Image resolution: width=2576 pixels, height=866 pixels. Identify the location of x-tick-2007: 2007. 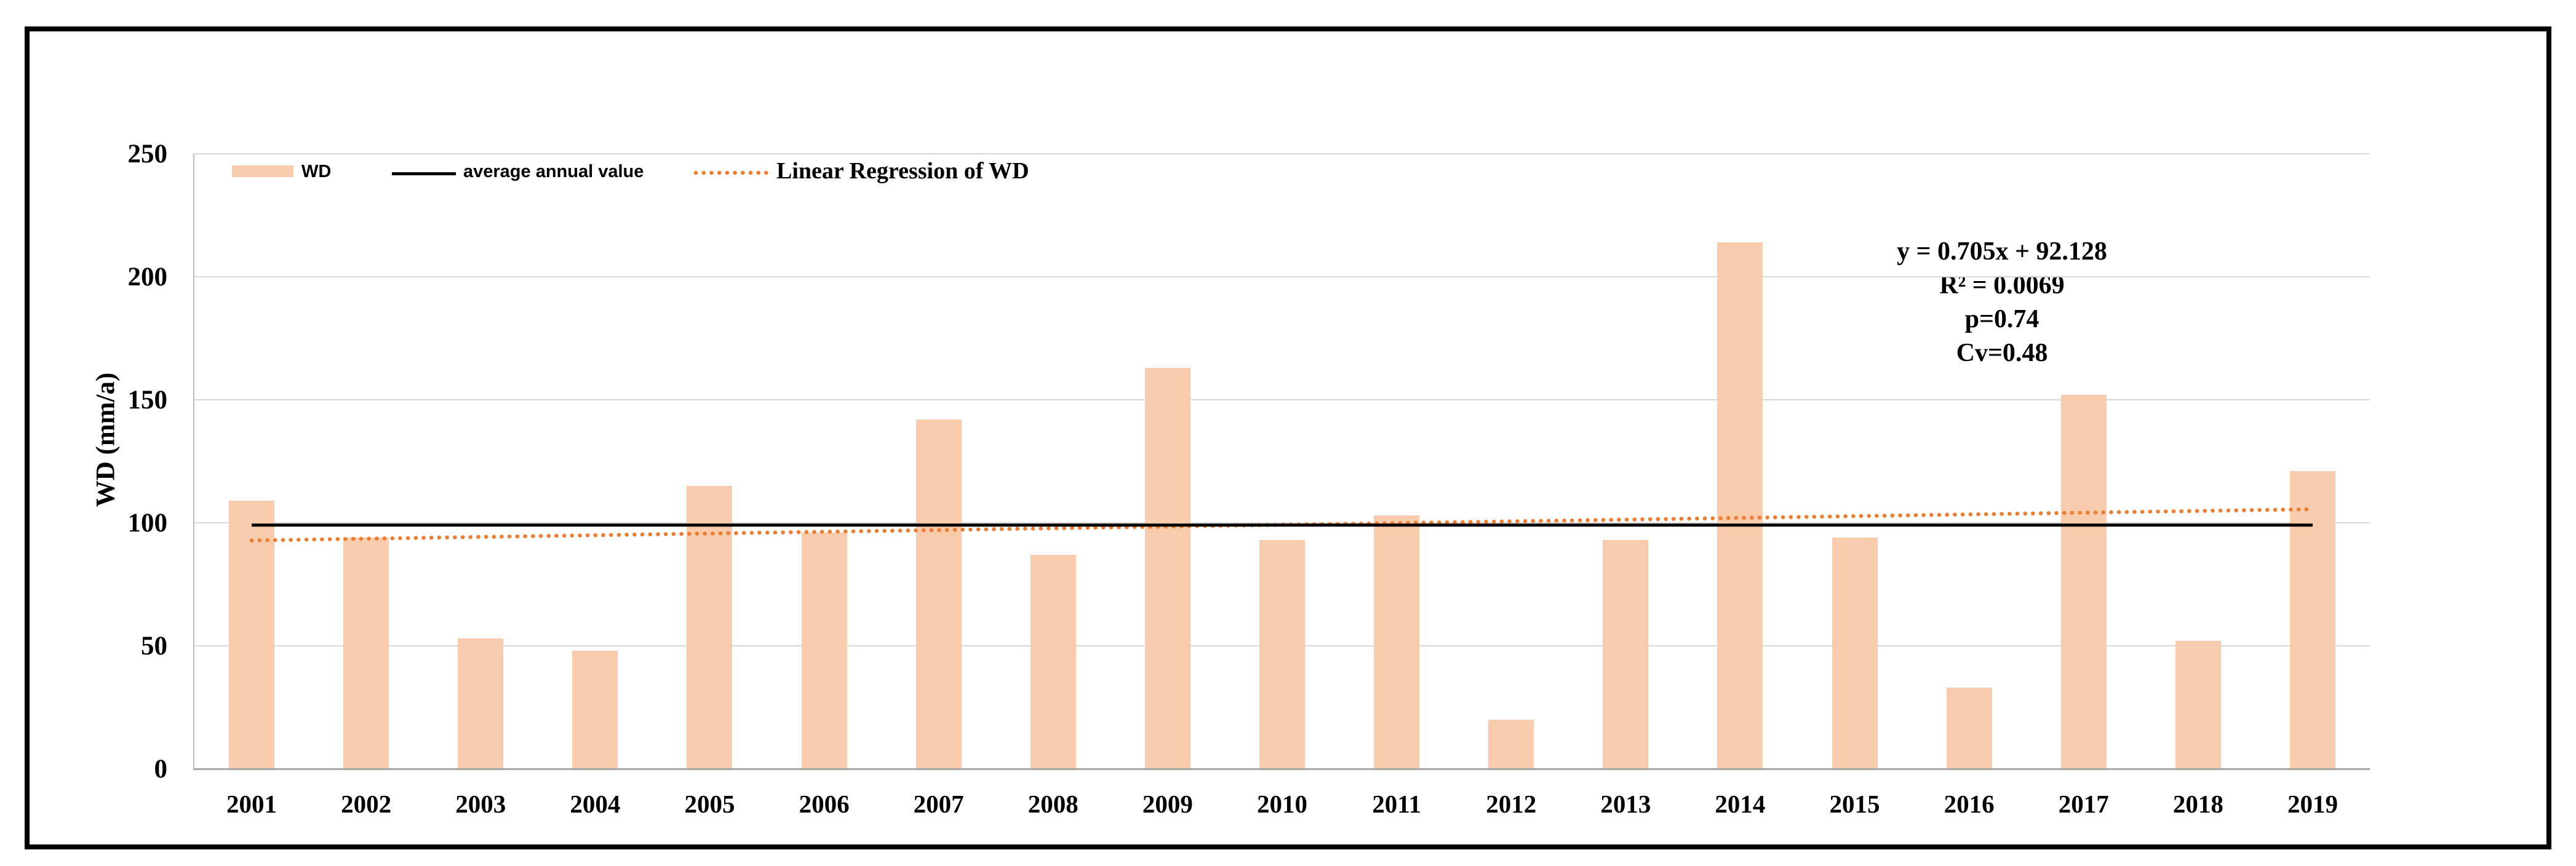
(938, 804).